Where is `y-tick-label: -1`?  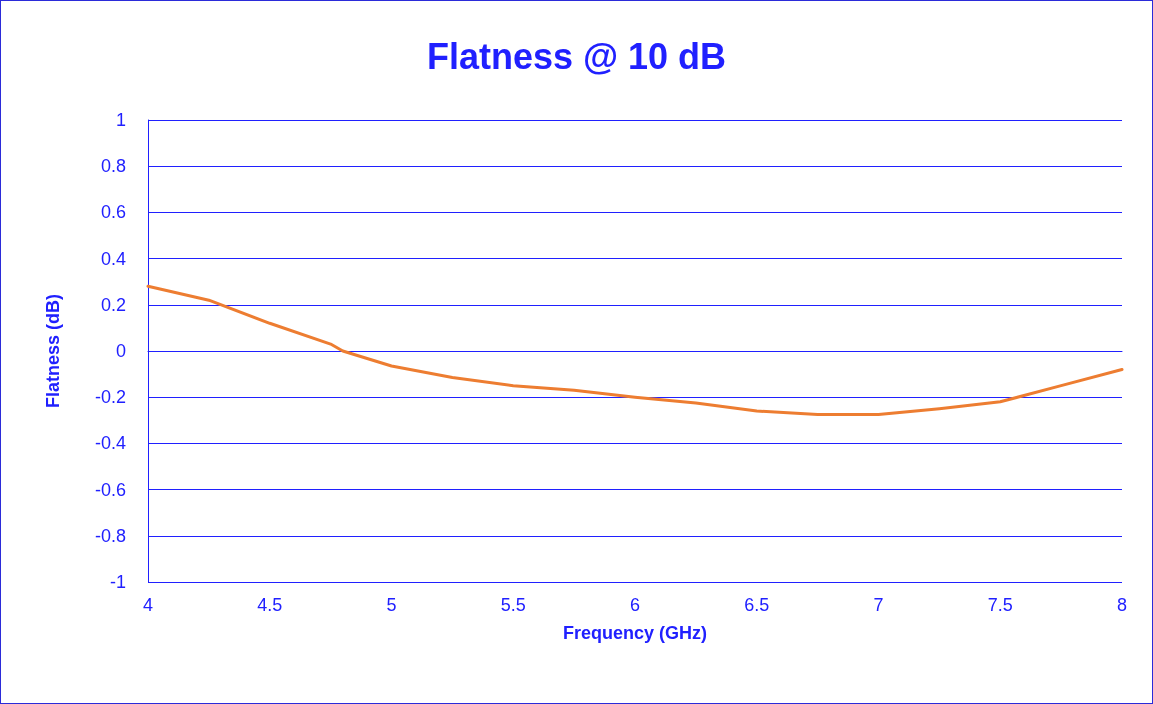
y-tick-label: -1 is located at coordinates (117, 582).